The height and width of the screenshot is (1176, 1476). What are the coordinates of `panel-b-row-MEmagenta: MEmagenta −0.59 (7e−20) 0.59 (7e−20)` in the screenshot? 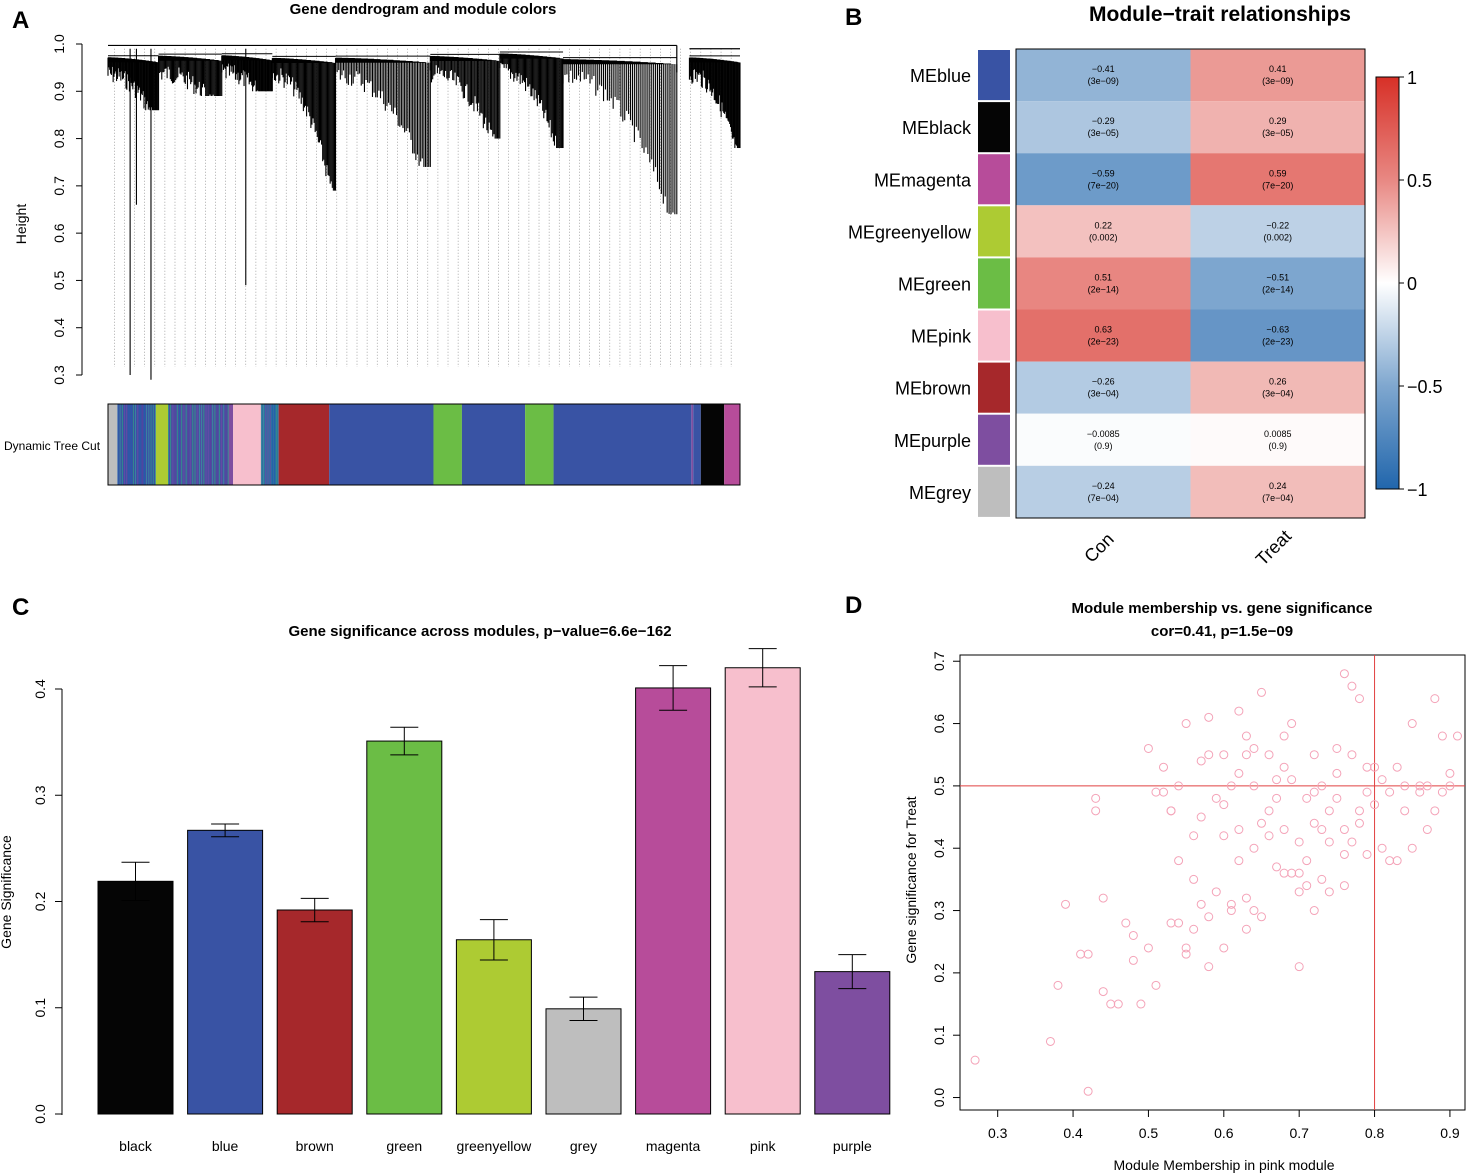 It's located at (1119, 179).